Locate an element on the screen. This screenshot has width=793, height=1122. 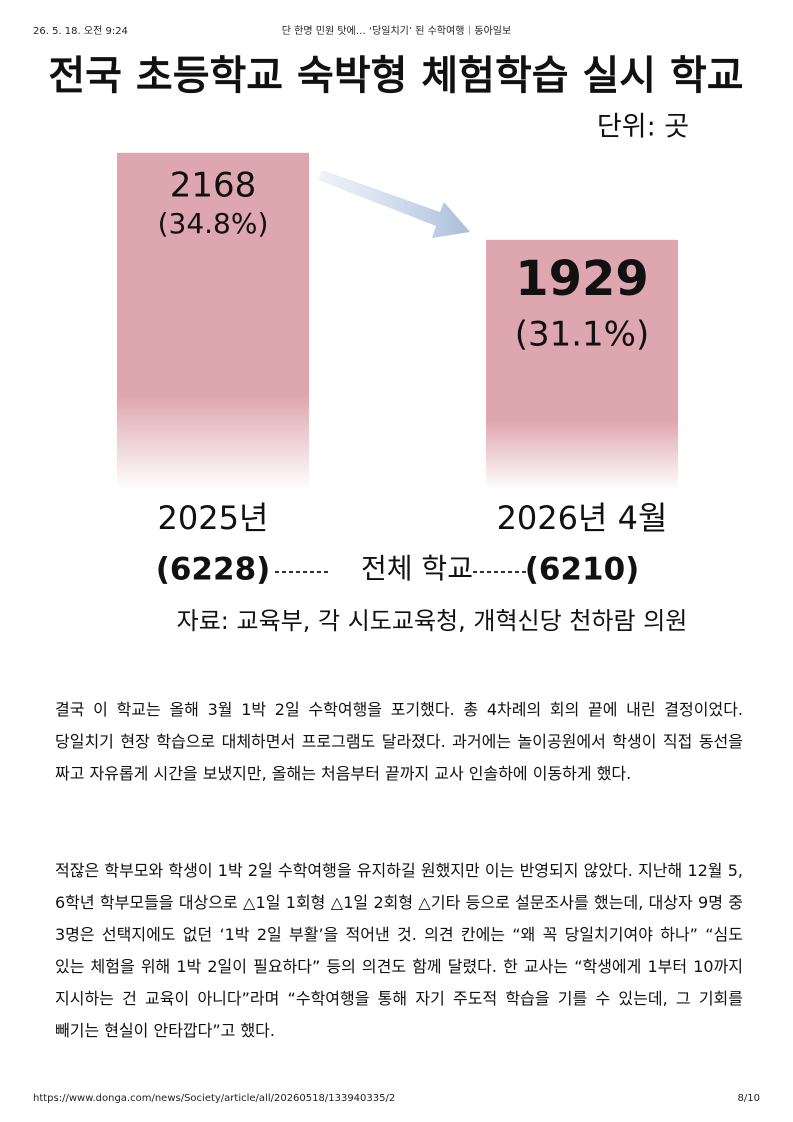
totals-label: 전체 학교 is located at coordinates (417, 568).